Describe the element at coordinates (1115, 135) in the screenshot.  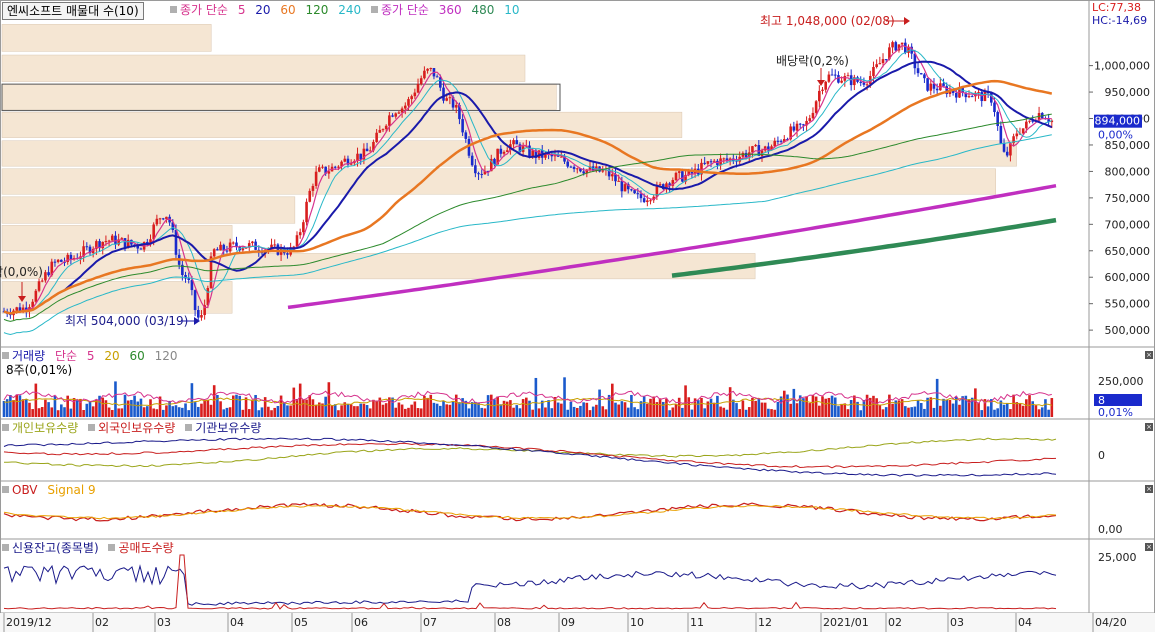
I see `current-pct-label: 0,00%` at that location.